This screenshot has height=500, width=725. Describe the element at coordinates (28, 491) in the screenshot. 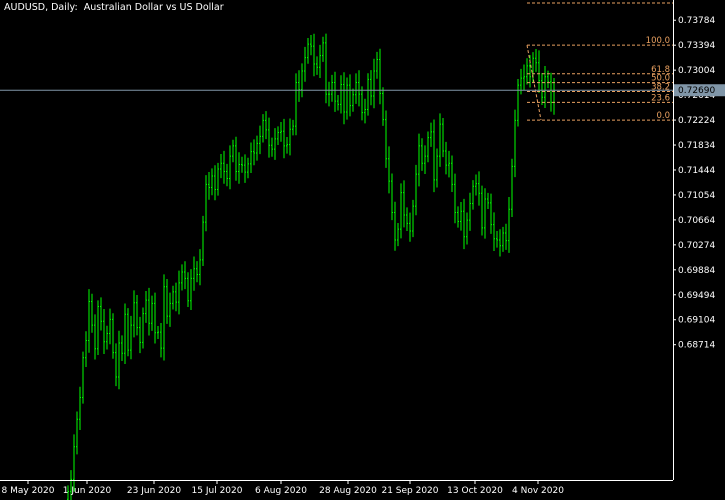

I see `x-tick-label: 8 May 2020` at that location.